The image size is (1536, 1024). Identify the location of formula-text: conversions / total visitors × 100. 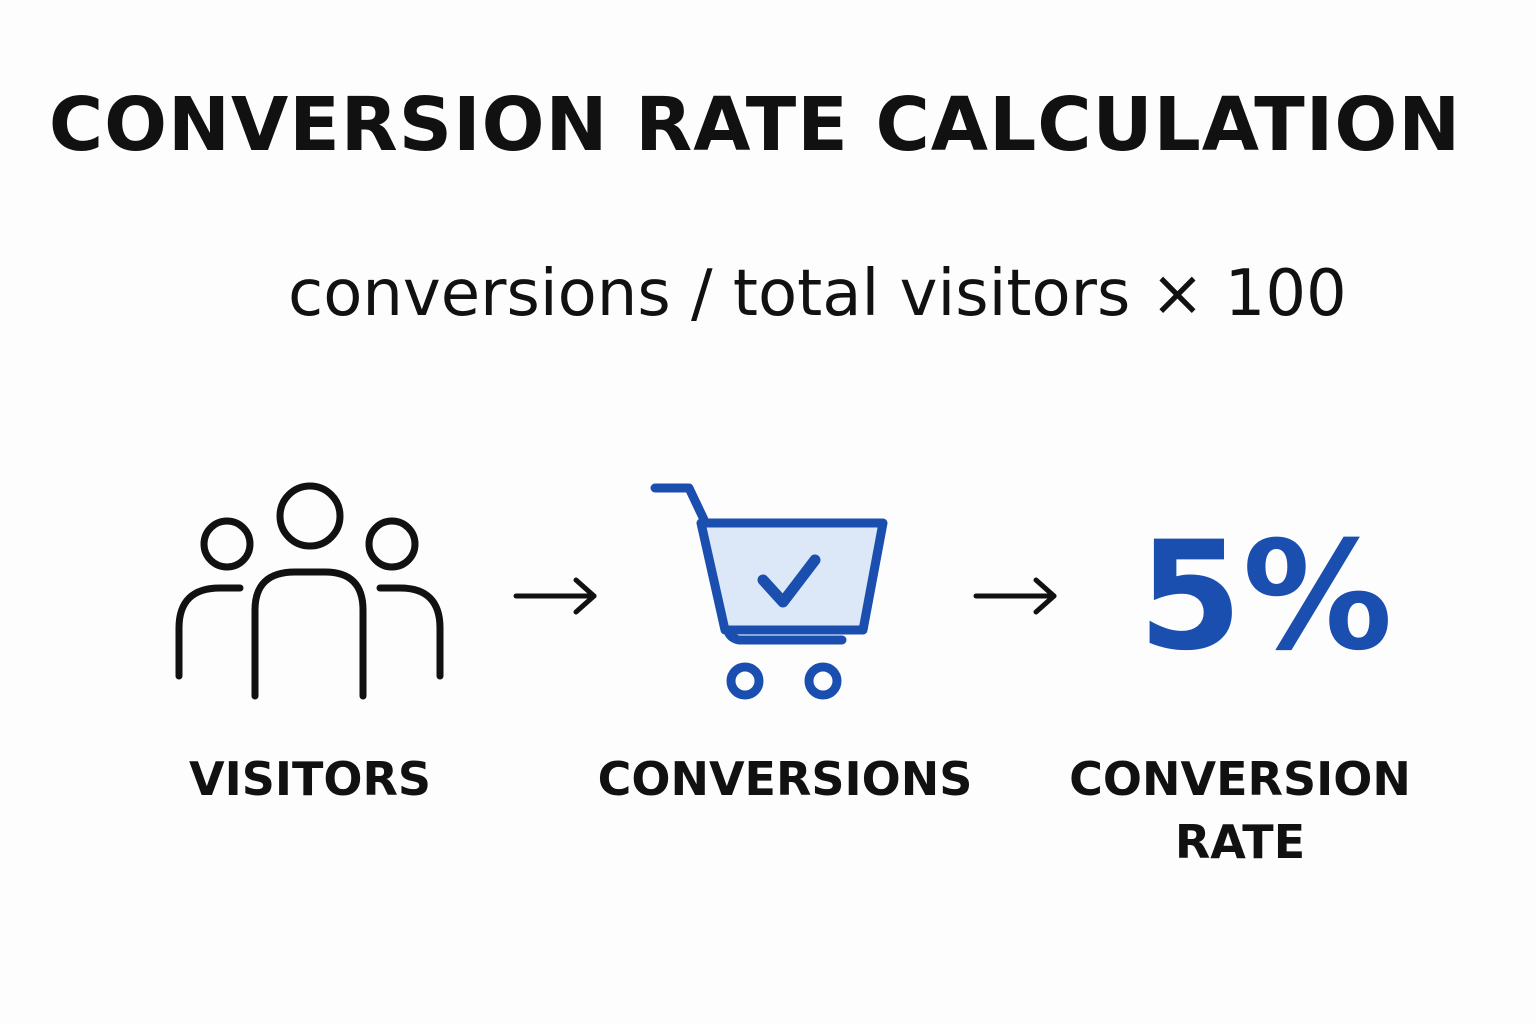
(817, 294).